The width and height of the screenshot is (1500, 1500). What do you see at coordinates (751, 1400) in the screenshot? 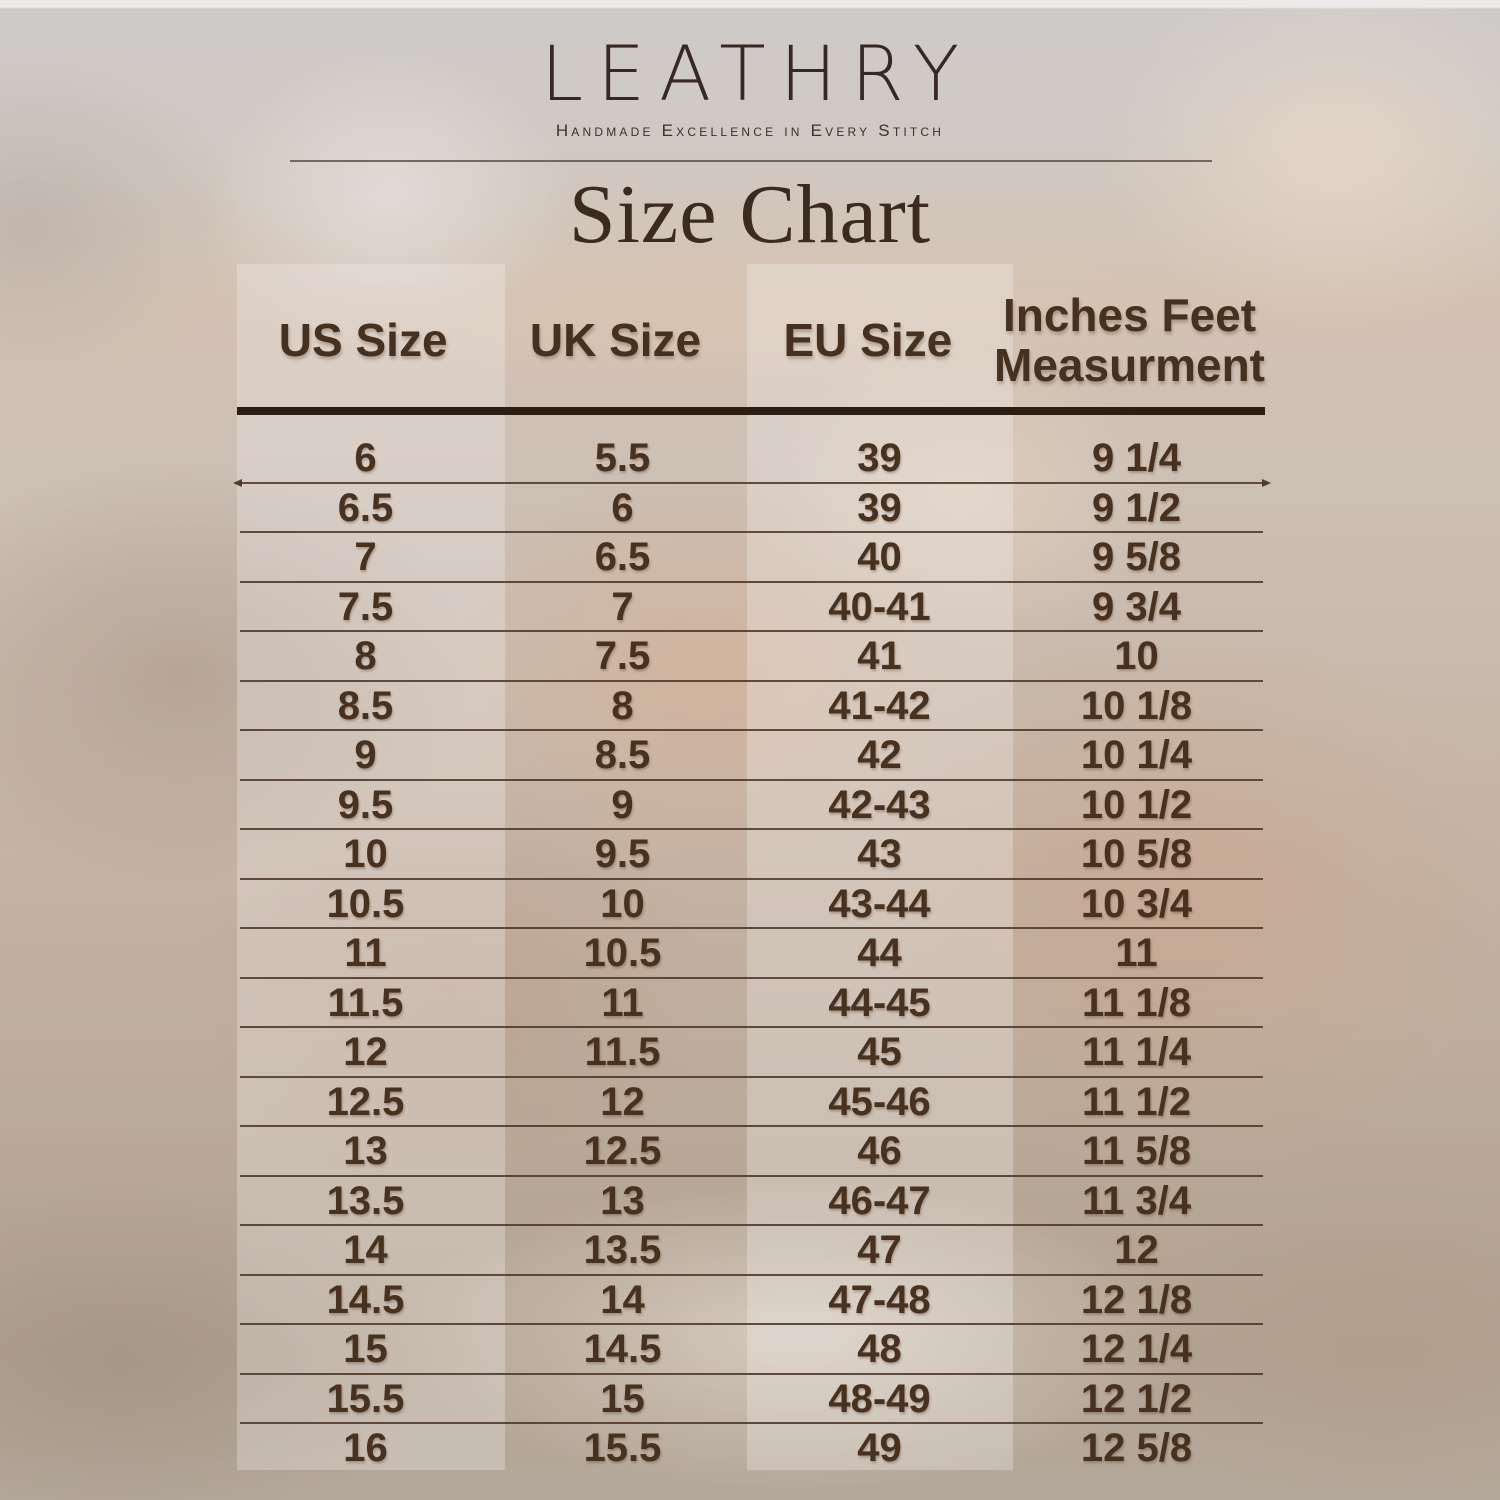
I see `table-row: 15.5 15 48-49 12 1/2` at bounding box center [751, 1400].